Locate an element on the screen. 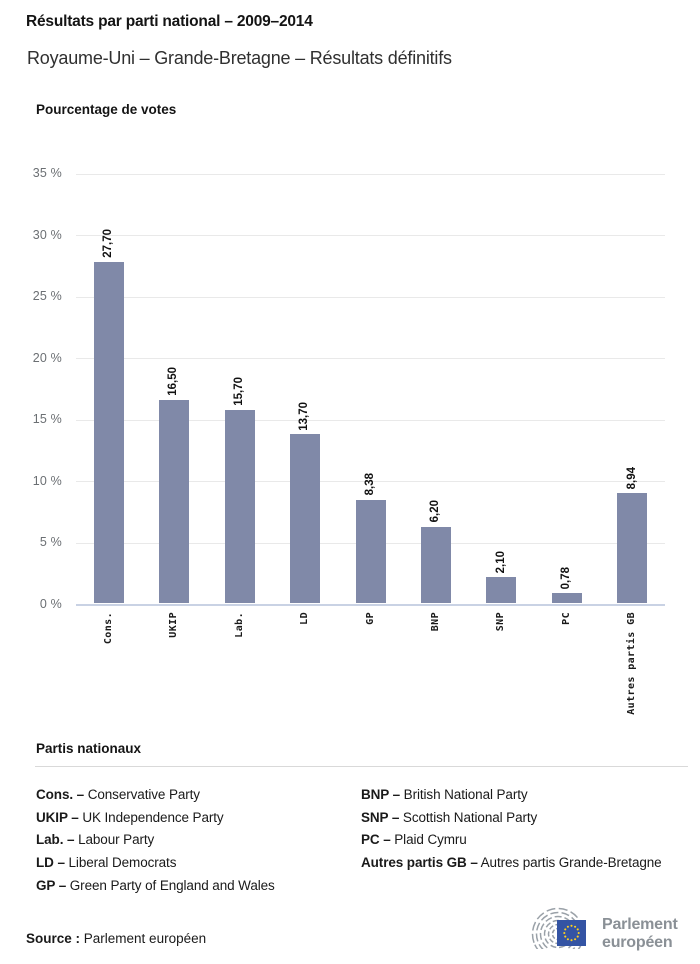  legend-item-abbr: GP – is located at coordinates (51, 885).